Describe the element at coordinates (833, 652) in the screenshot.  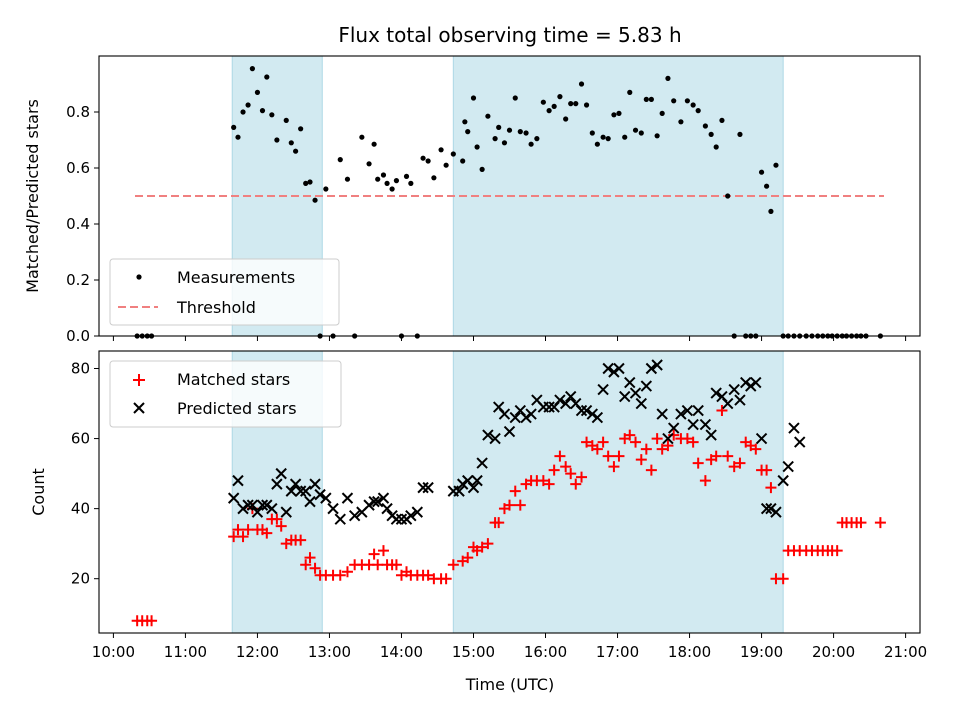
I see `x-tick-label: 20:00` at that location.